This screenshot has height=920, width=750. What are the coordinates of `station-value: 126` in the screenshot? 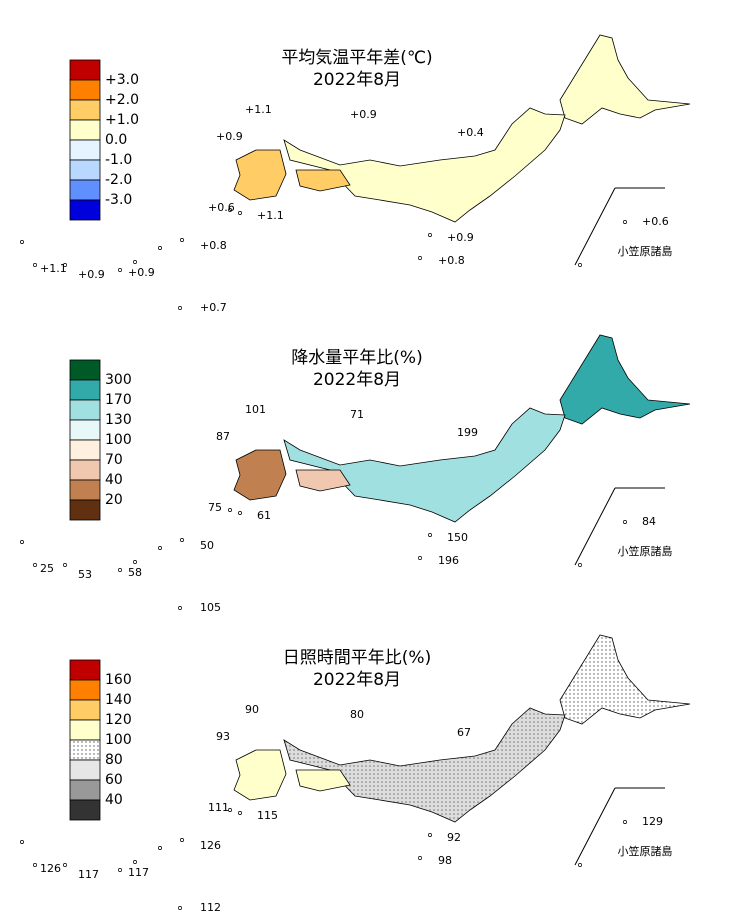 It's located at (50, 868).